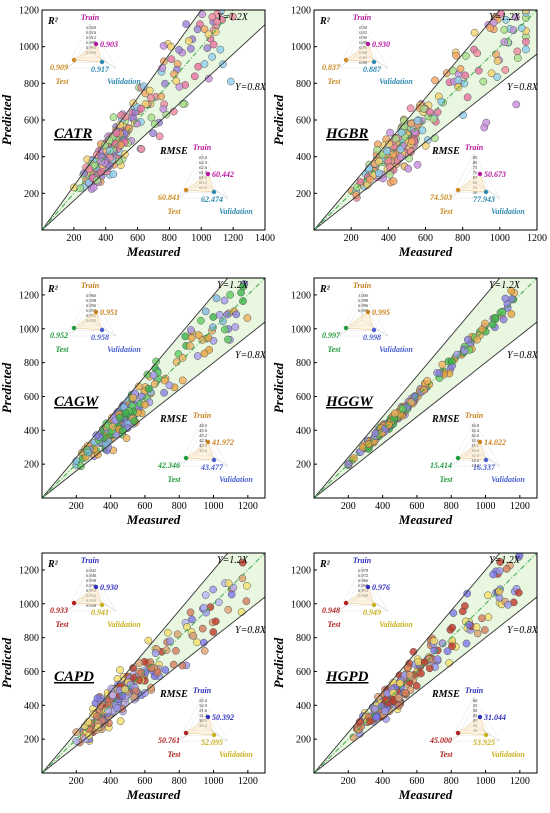 This screenshot has height=813, width=550. What do you see at coordinates (29, 604) in the screenshot?
I see `y-tick-label: 1000` at bounding box center [29, 604].